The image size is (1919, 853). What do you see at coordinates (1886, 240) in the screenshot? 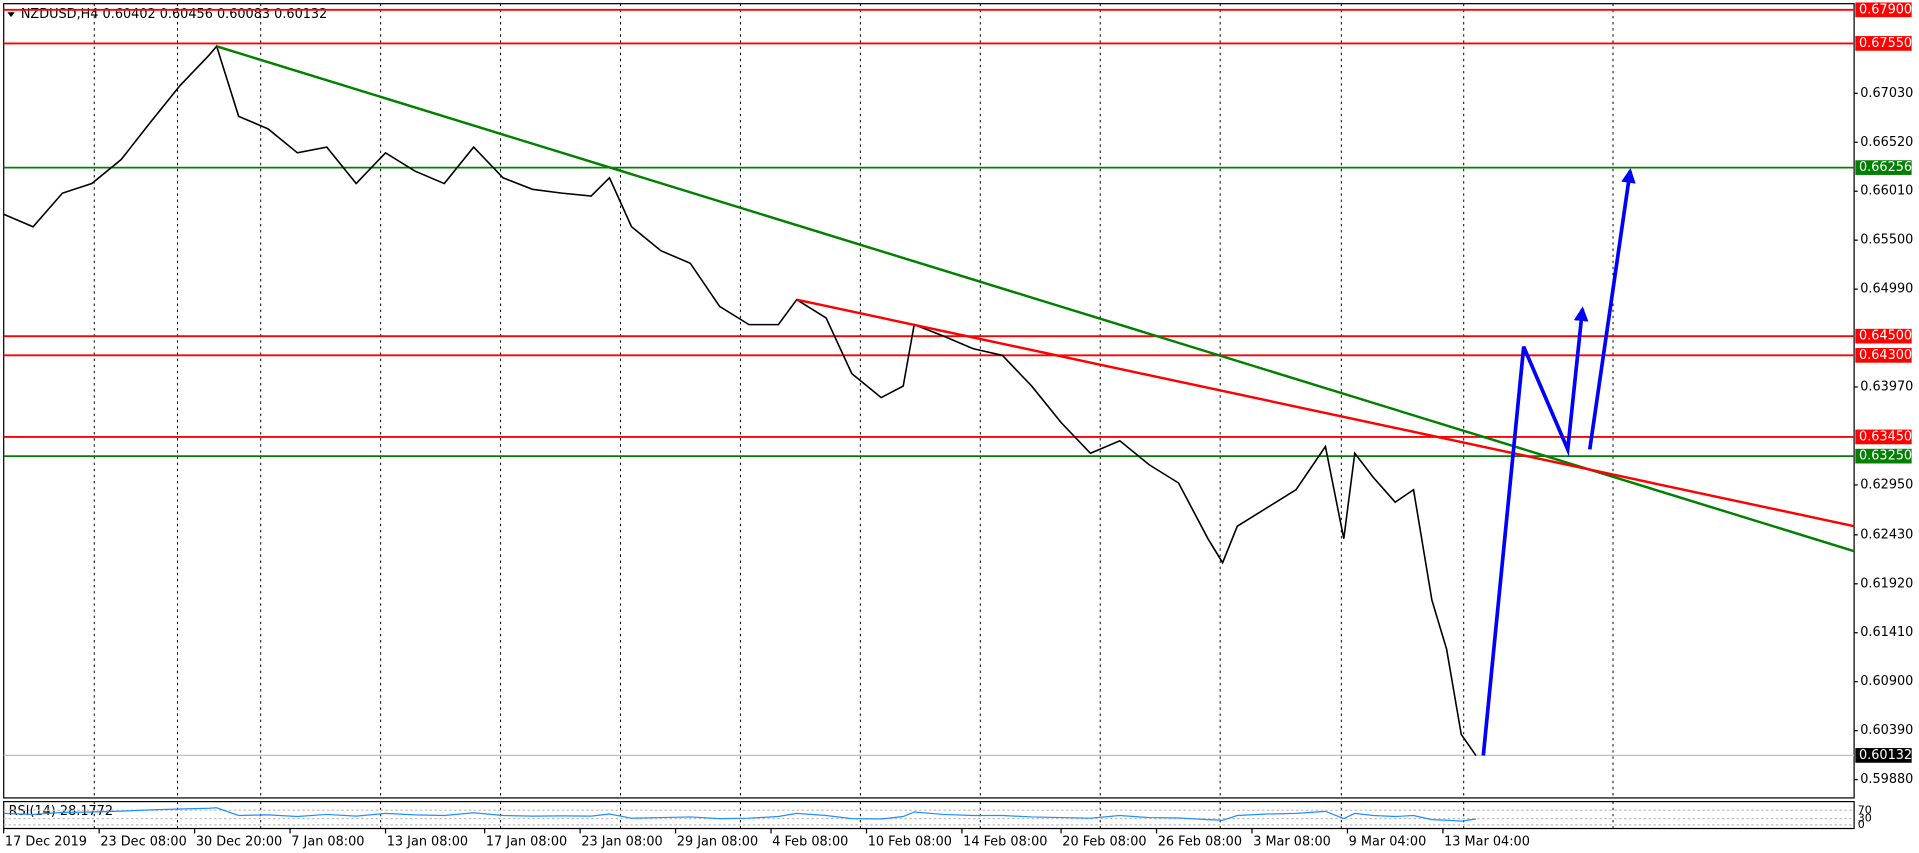
I see `y-tick-label: 0.65500` at bounding box center [1886, 240].